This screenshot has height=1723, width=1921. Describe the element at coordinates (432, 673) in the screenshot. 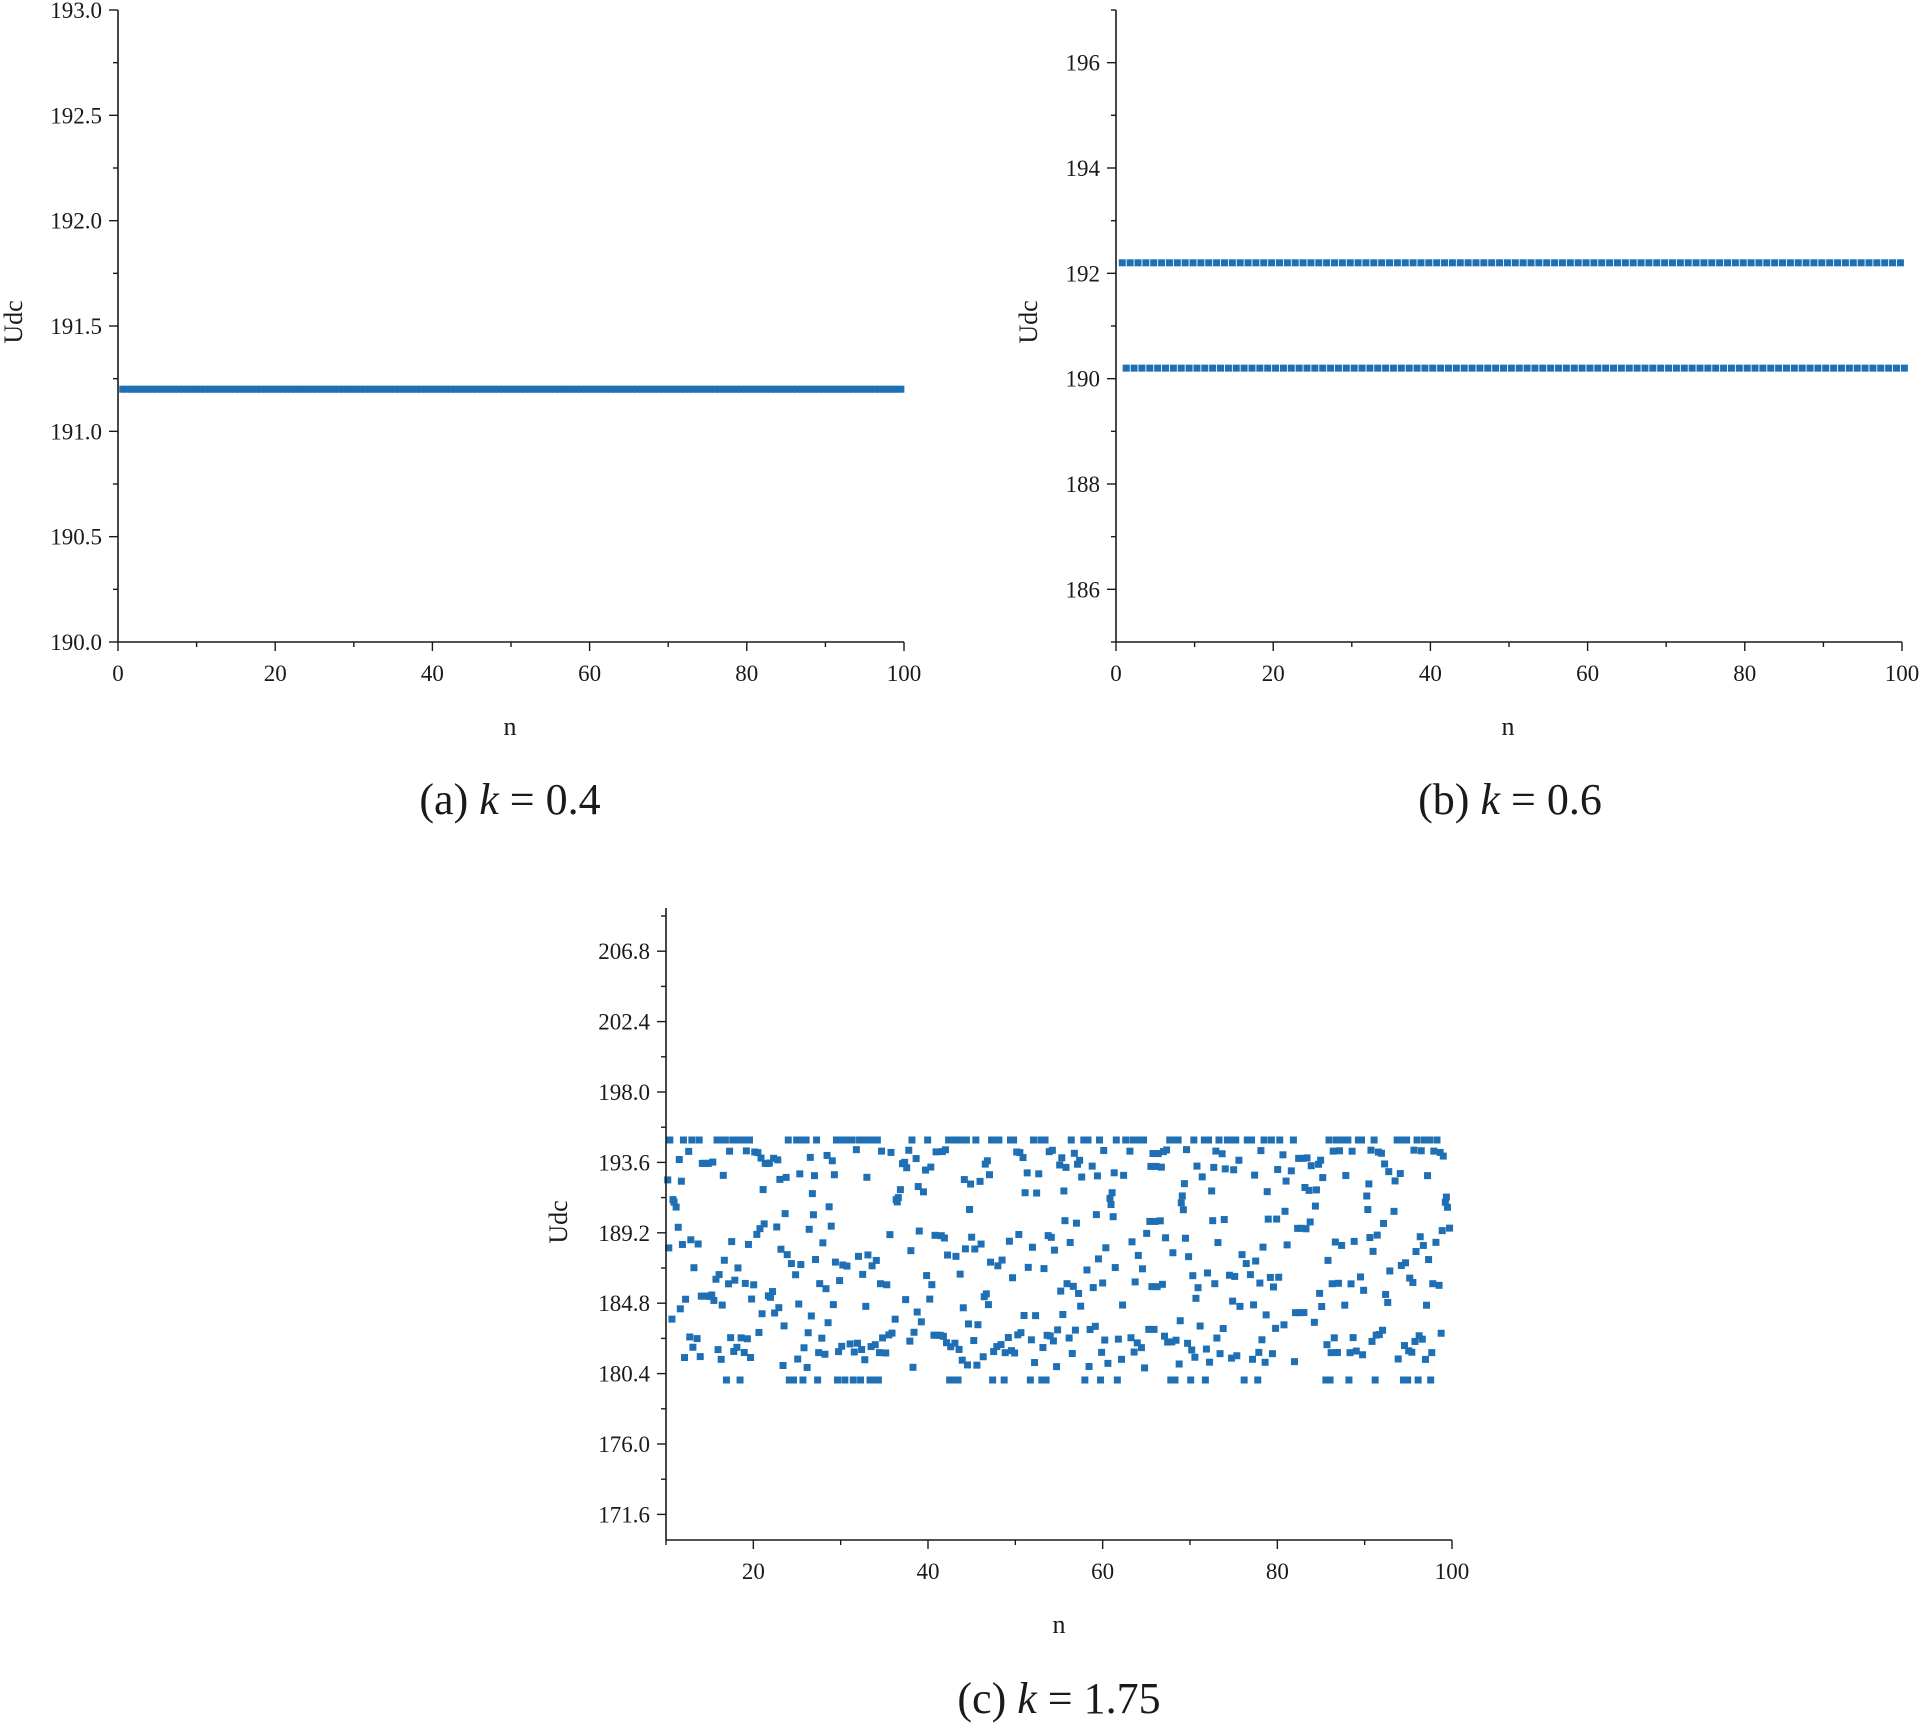

I see `panel-a-x-tick-label: 40` at that location.